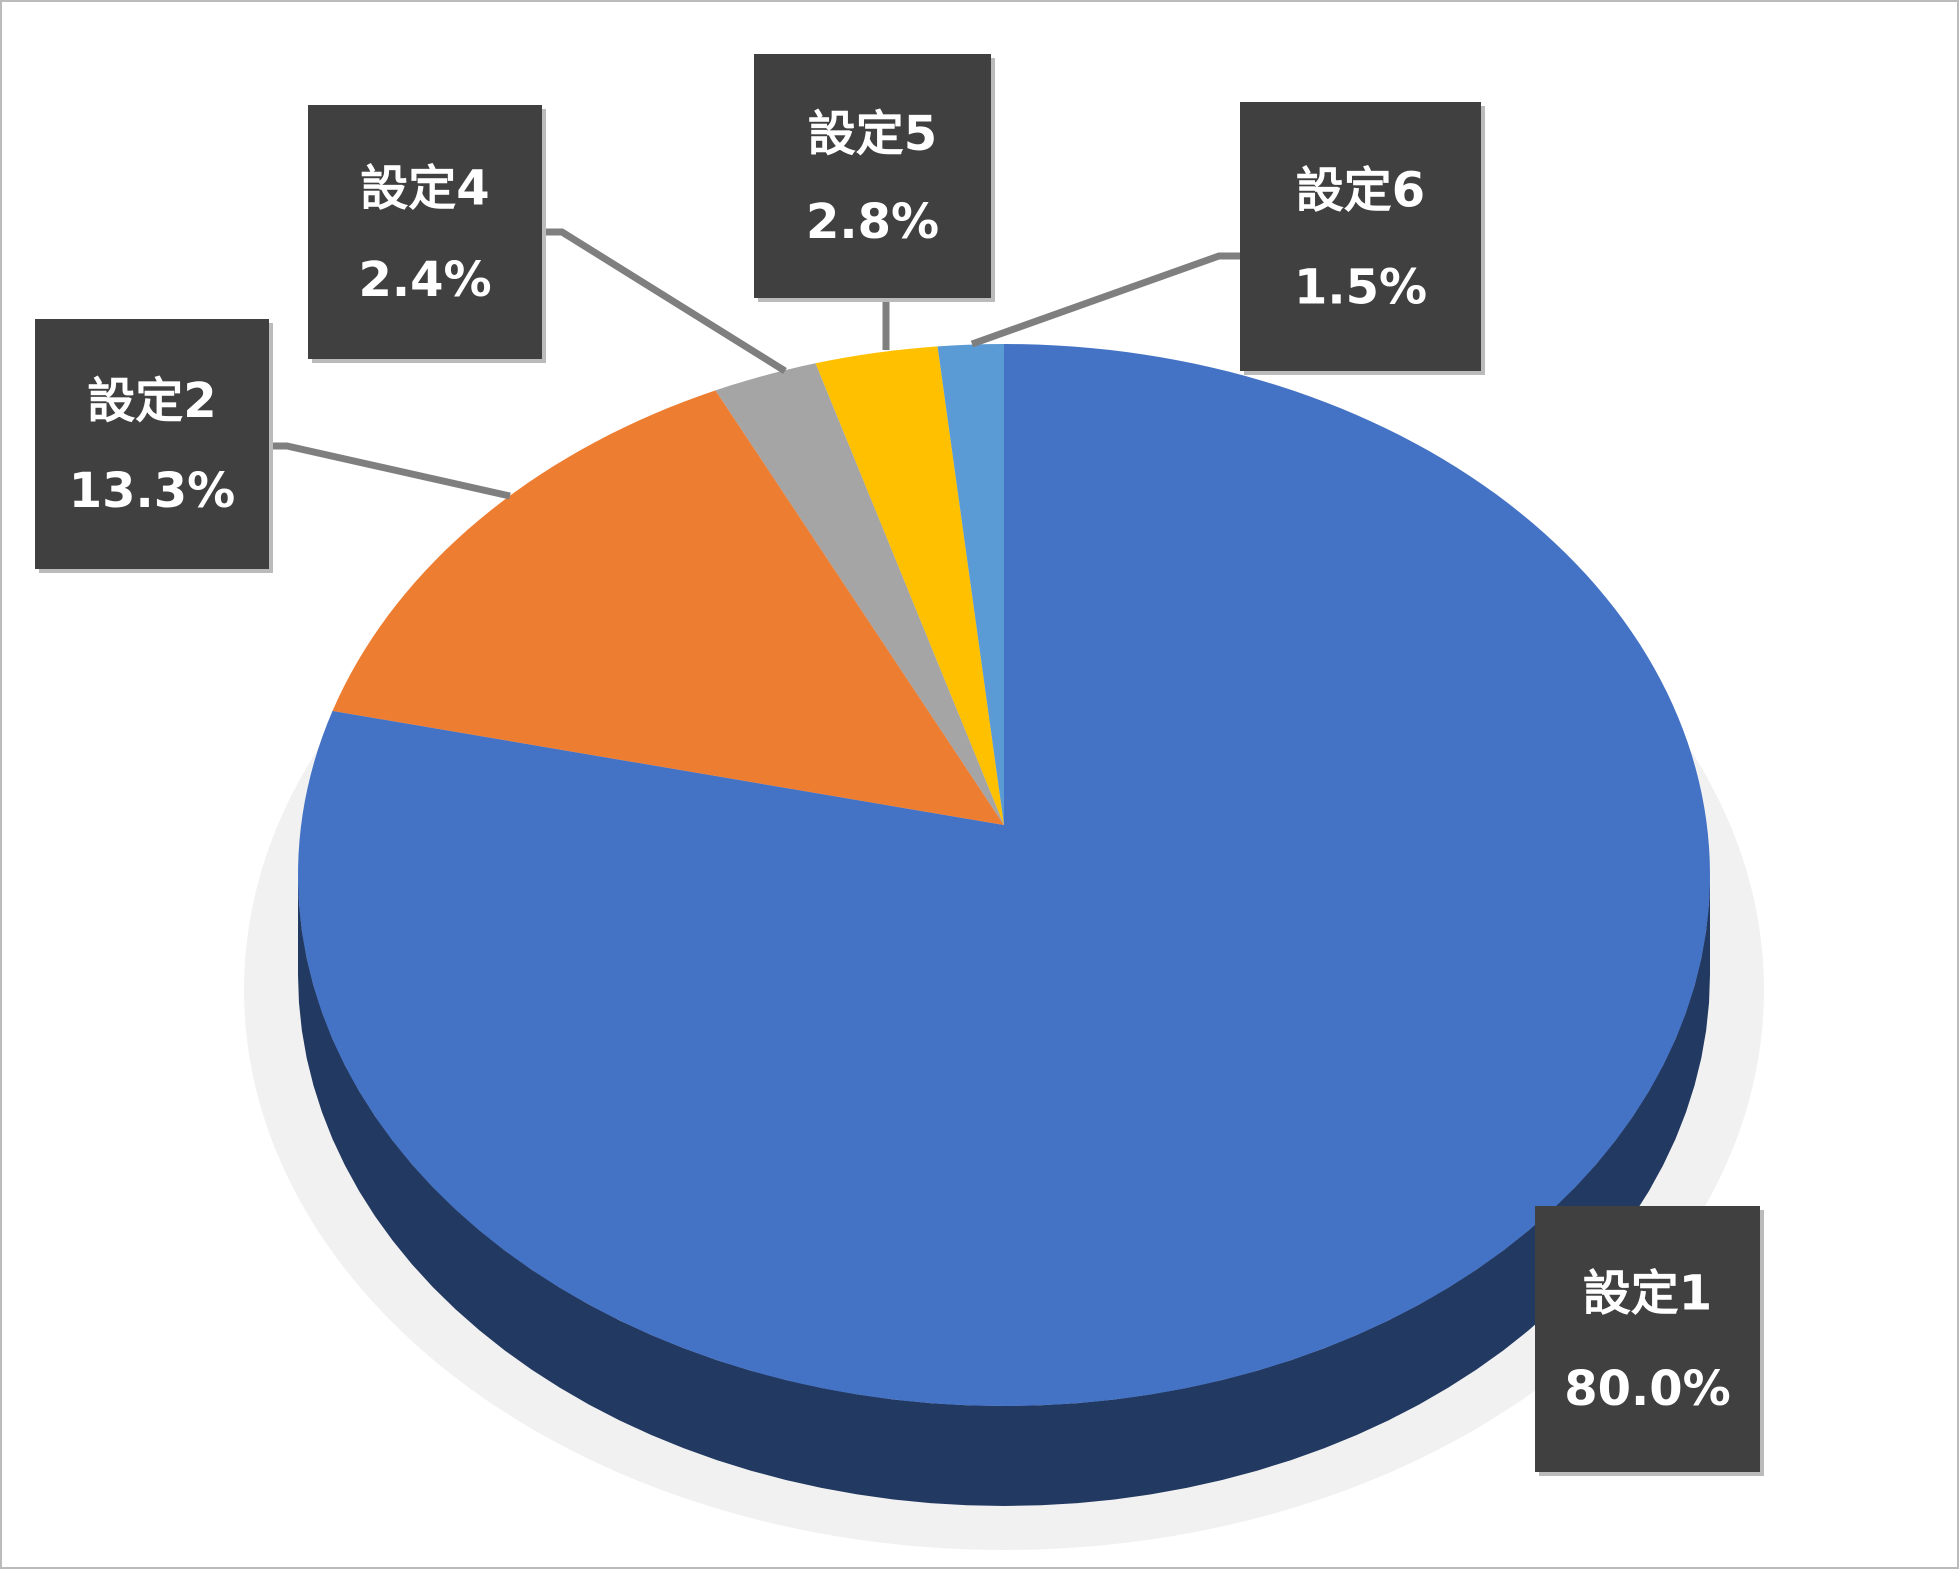 The height and width of the screenshot is (1569, 1959). What do you see at coordinates (872, 134) in the screenshot?
I see `label-name: 設定5` at bounding box center [872, 134].